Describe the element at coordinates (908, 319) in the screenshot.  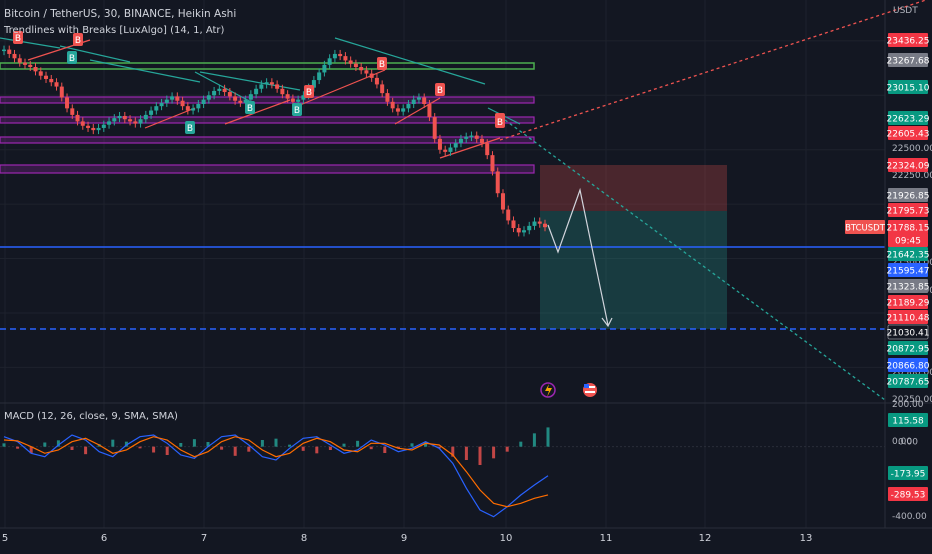
I see `price-tag-label: 21110.48` at that location.